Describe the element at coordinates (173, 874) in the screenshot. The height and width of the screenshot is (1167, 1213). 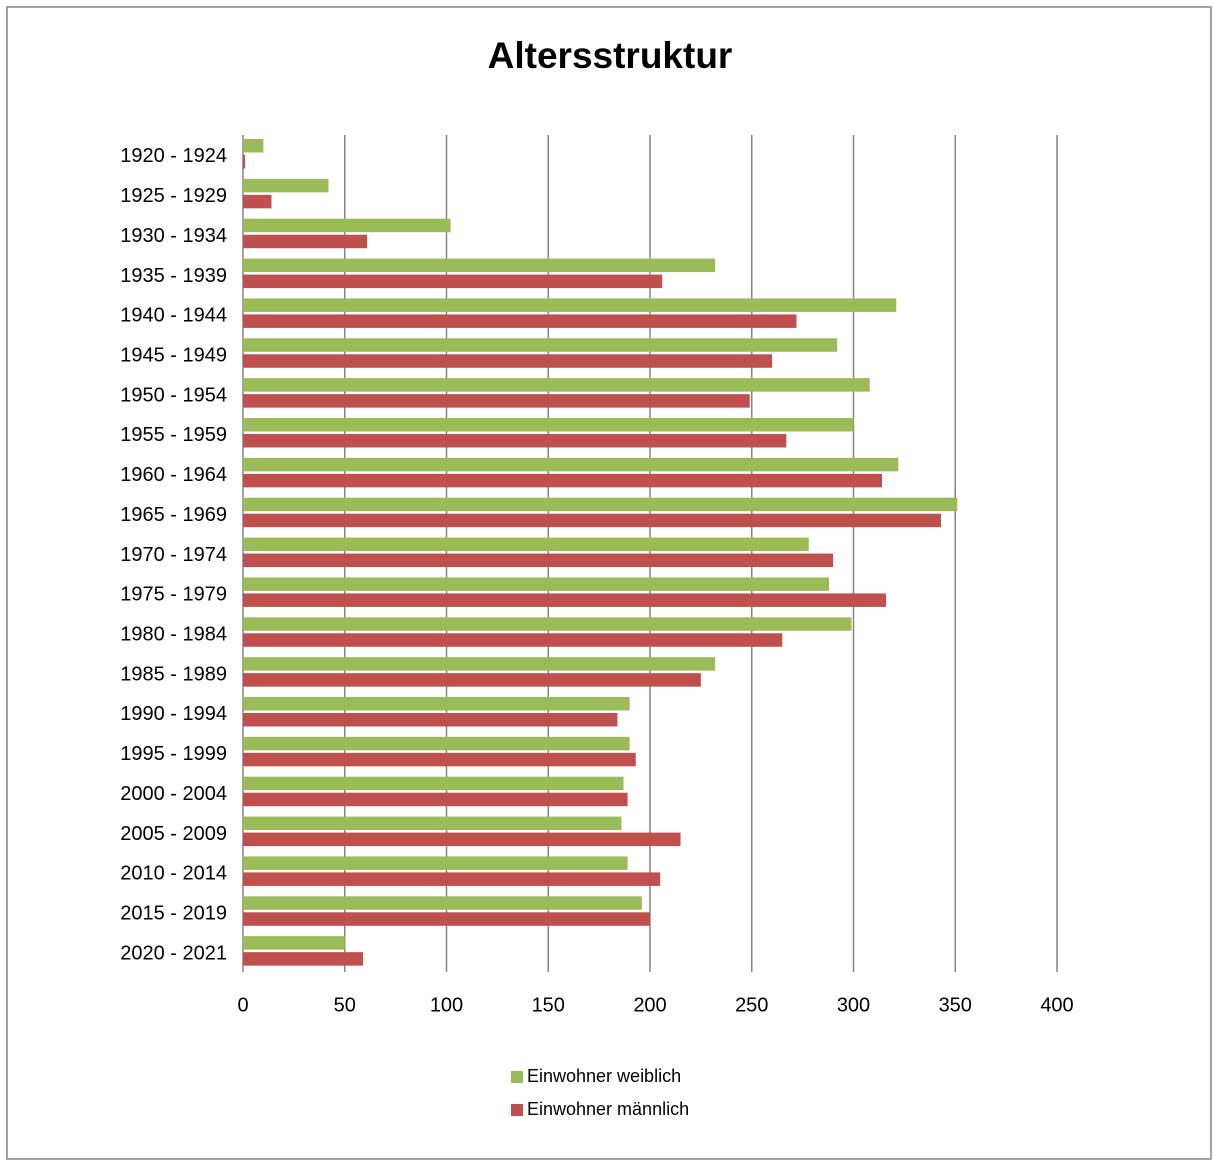
I see `y-tick-label: 2010 - 2014` at that location.